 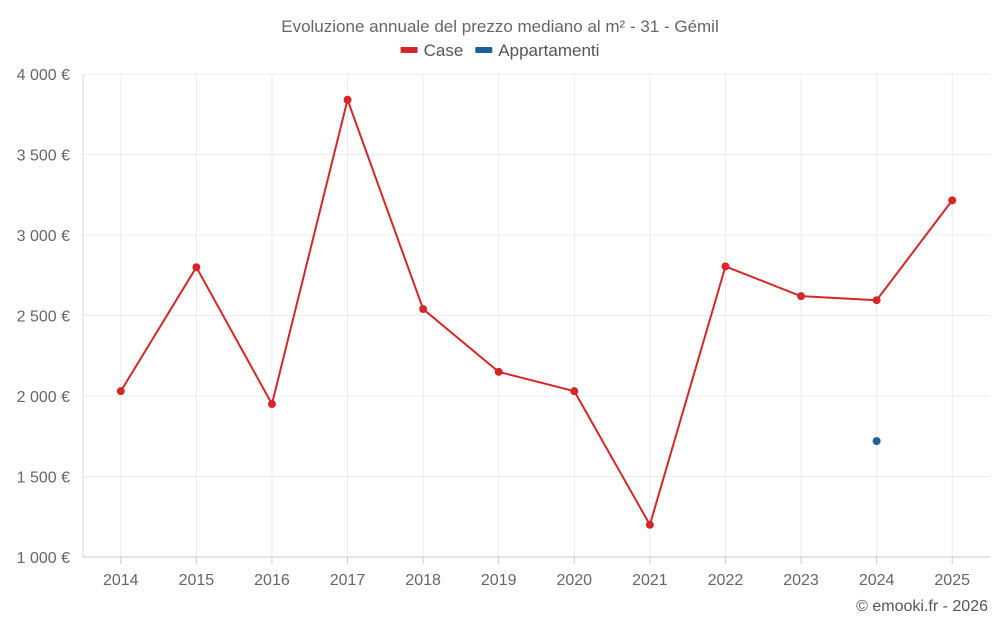 What do you see at coordinates (650, 580) in the screenshot?
I see `x-tick-label: 2021` at bounding box center [650, 580].